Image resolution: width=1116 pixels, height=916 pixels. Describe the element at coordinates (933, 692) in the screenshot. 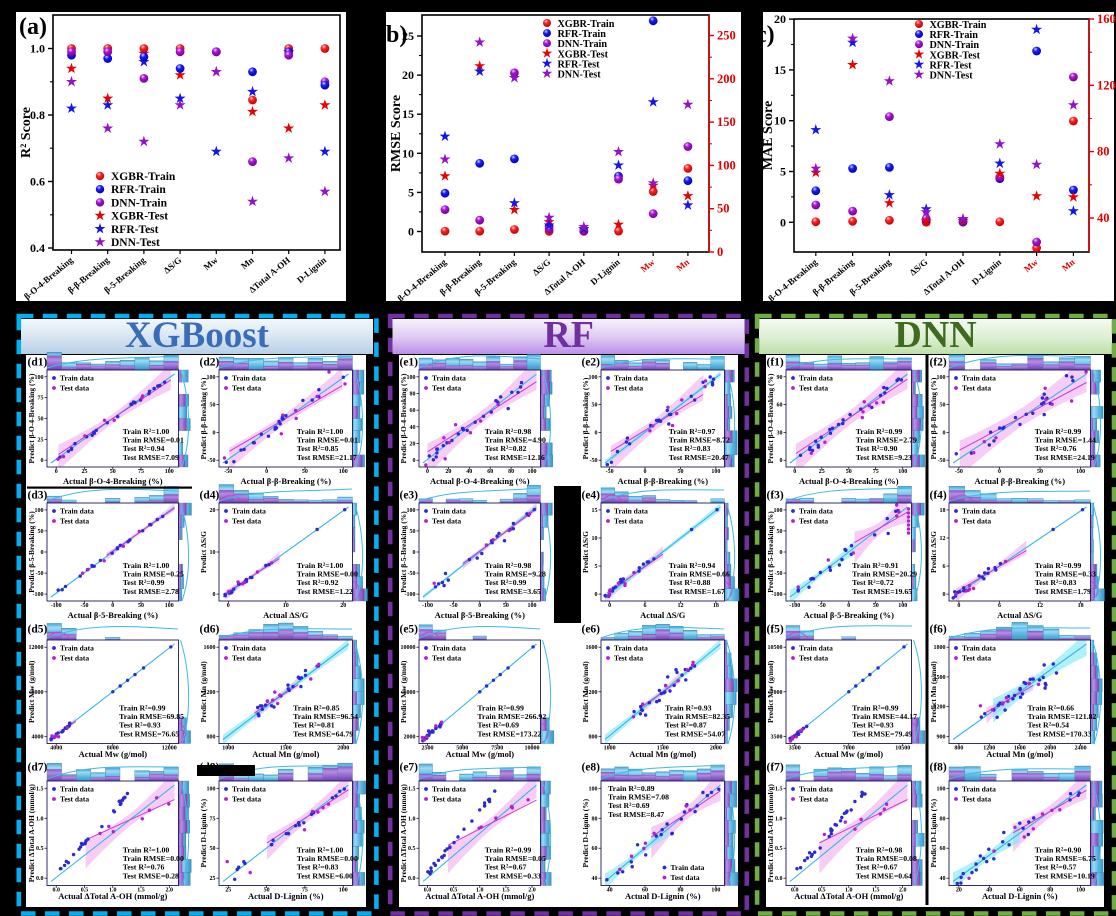

I see `svg-text: Predict Mn (g/mol)` at that location.